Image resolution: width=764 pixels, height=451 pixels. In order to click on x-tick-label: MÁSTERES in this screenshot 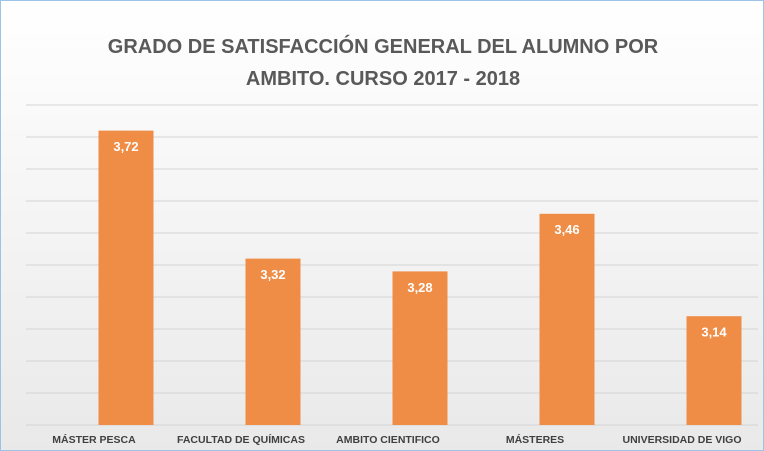, I will do `click(535, 439)`.